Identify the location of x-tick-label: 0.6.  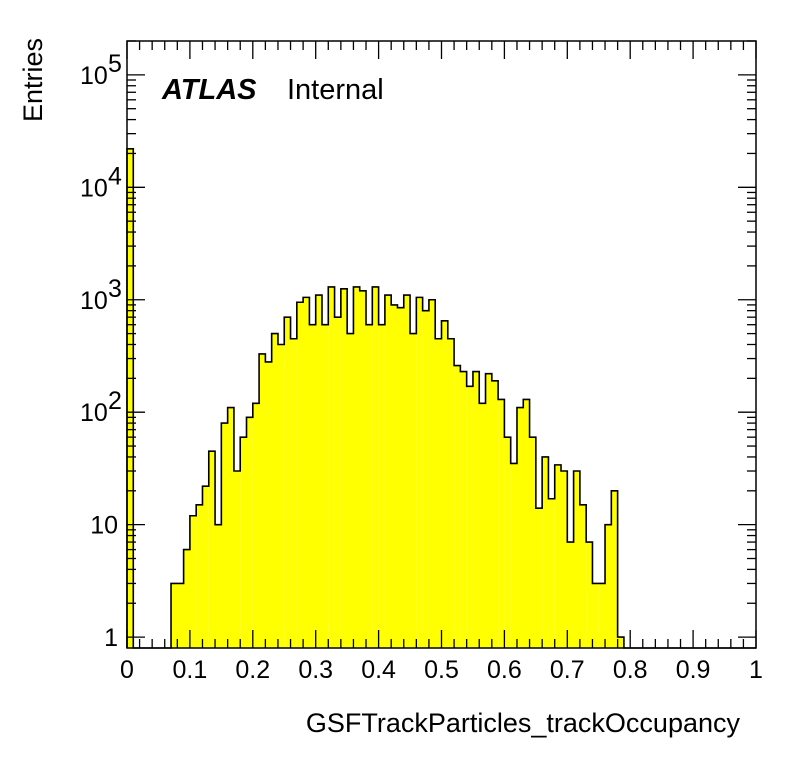
(504, 670).